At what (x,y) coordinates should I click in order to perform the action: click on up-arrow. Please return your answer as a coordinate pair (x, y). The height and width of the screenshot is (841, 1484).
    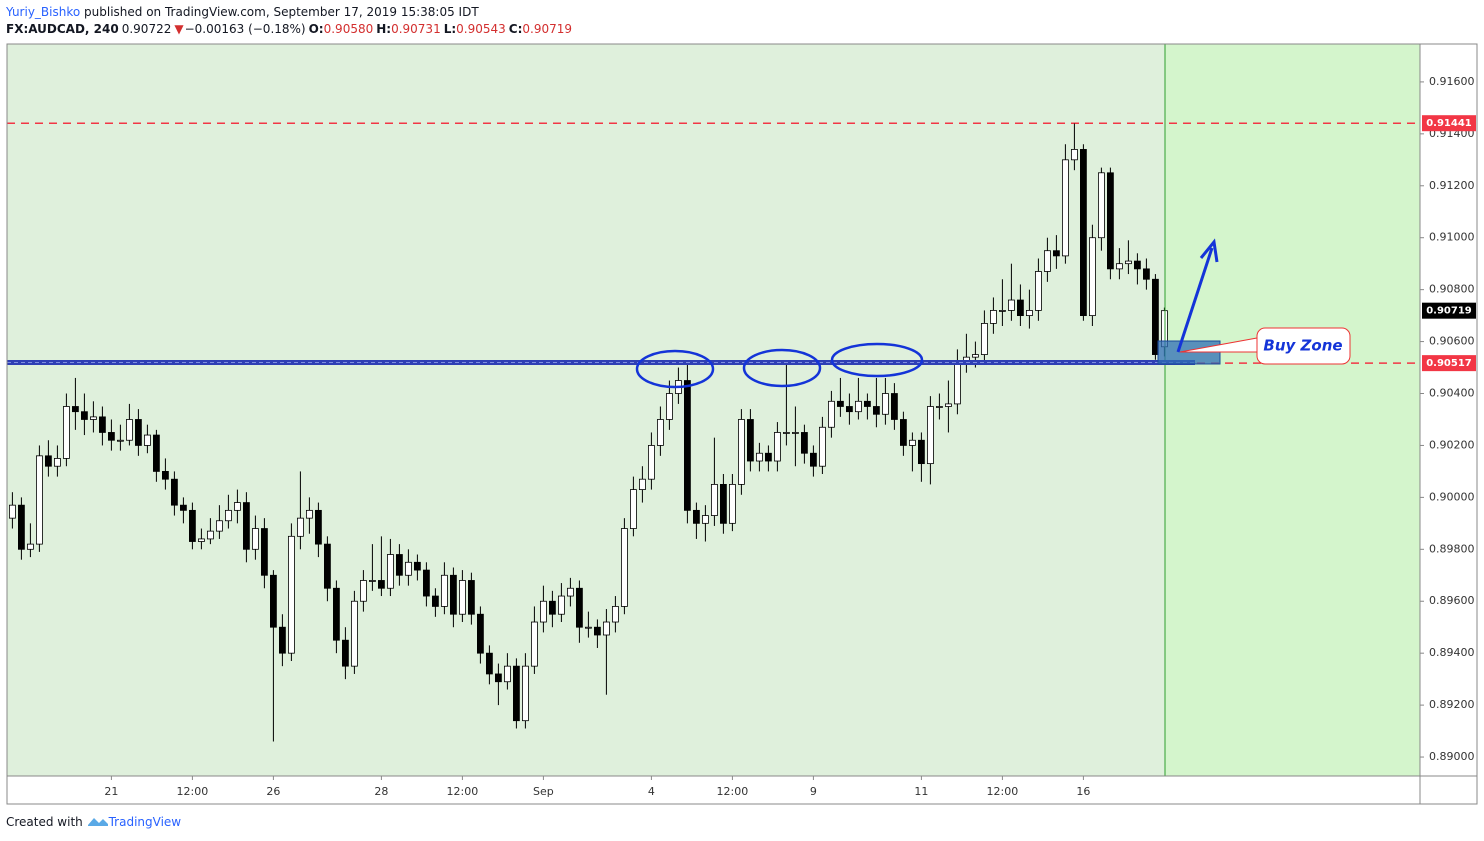
    Looking at the image, I should click on (1197, 295).